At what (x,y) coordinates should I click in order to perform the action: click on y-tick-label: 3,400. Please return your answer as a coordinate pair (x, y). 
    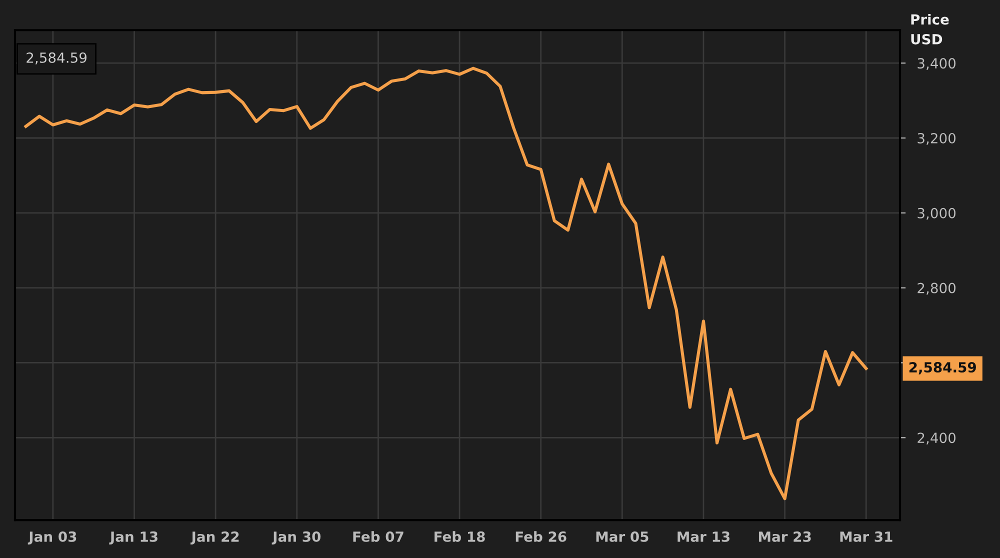
    Looking at the image, I should click on (937, 64).